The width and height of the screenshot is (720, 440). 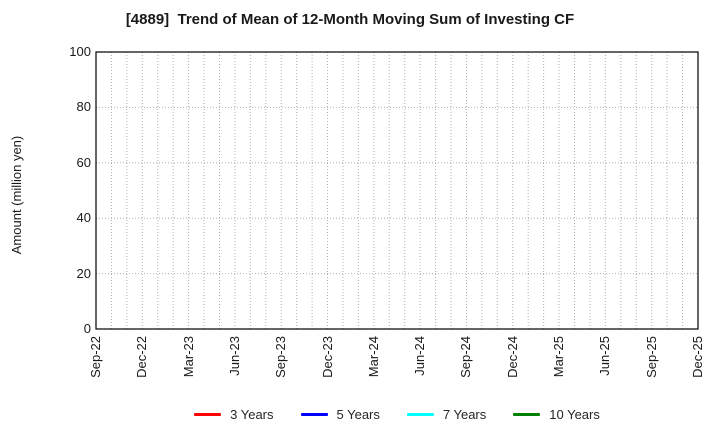 I want to click on x-tick-label: Jun-23, so click(x=234, y=356).